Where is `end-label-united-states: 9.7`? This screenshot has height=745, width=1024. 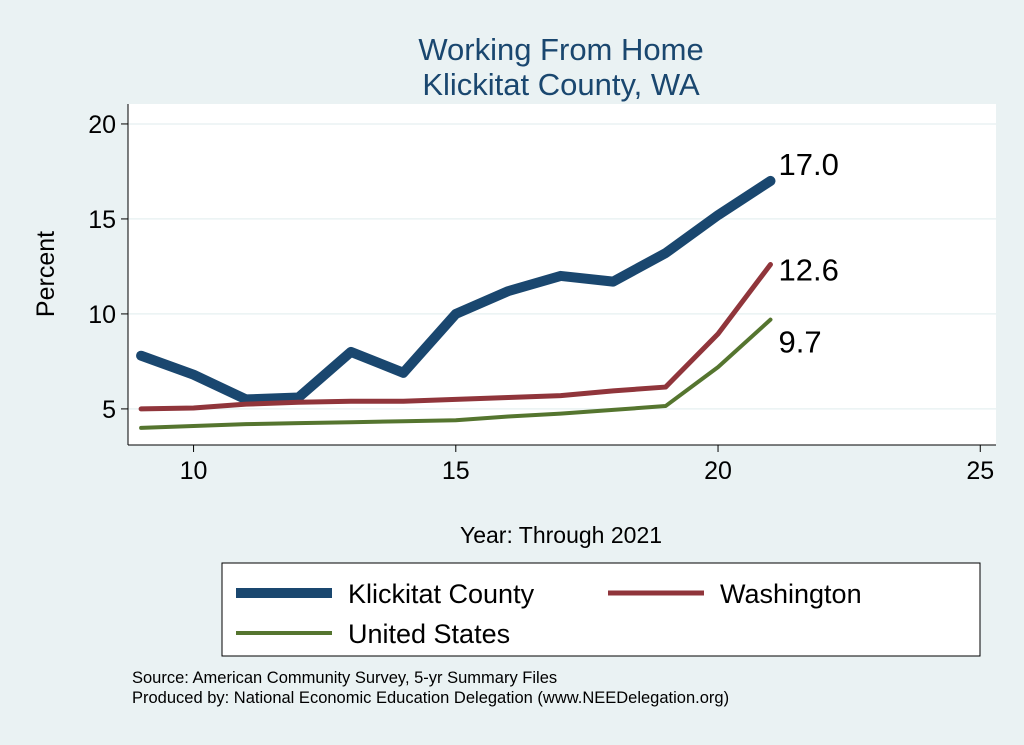 end-label-united-states: 9.7 is located at coordinates (799, 342).